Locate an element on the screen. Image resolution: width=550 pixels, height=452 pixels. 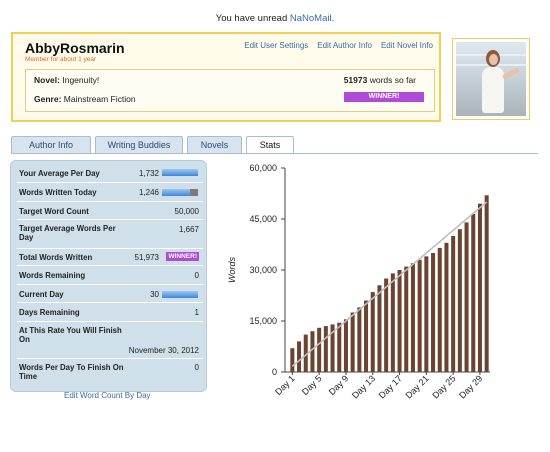
word-count-summary: 51973 words so far is located at coordinates (380, 80).